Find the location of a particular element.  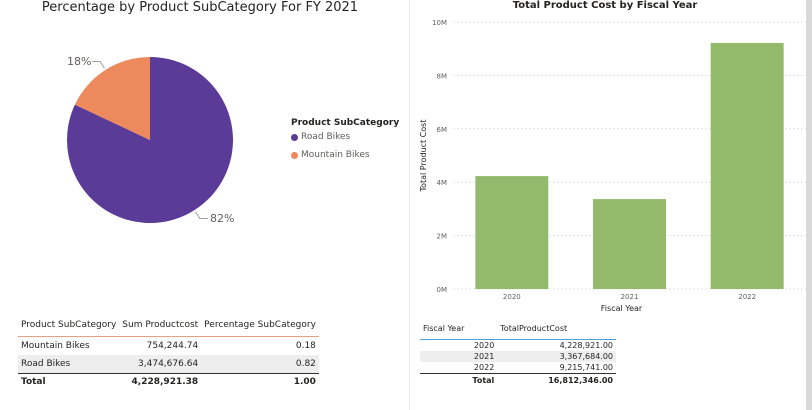

col-header-total-product-cost: TotalProductCost is located at coordinates (556, 331).